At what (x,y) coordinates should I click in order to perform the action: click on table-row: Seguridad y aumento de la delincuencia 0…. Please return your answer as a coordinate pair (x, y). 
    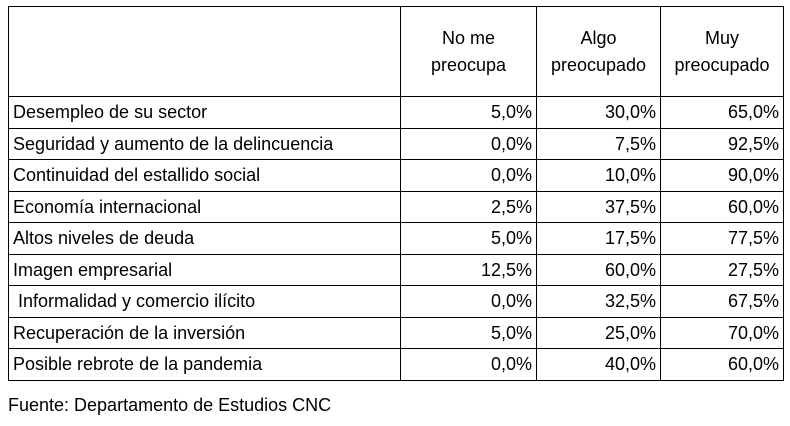
    Looking at the image, I should click on (396, 143).